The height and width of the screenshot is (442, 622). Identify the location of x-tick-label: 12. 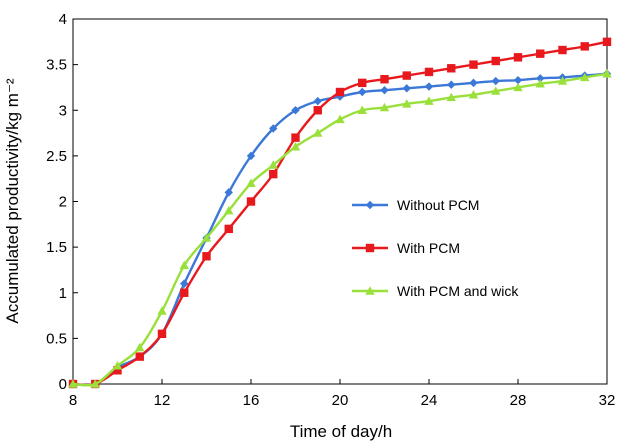
(162, 400).